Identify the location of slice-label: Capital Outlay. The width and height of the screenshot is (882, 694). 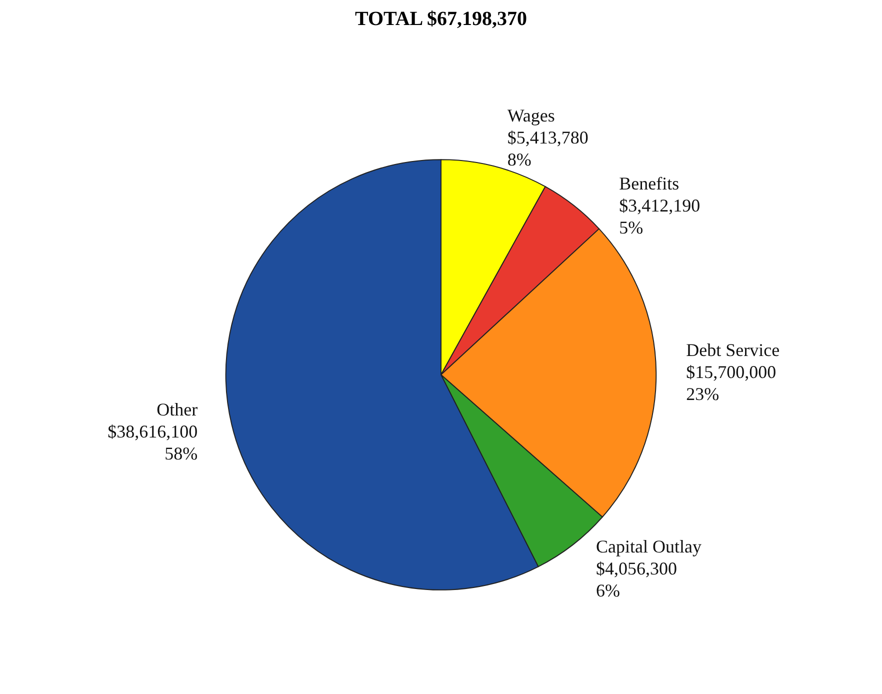
(649, 546).